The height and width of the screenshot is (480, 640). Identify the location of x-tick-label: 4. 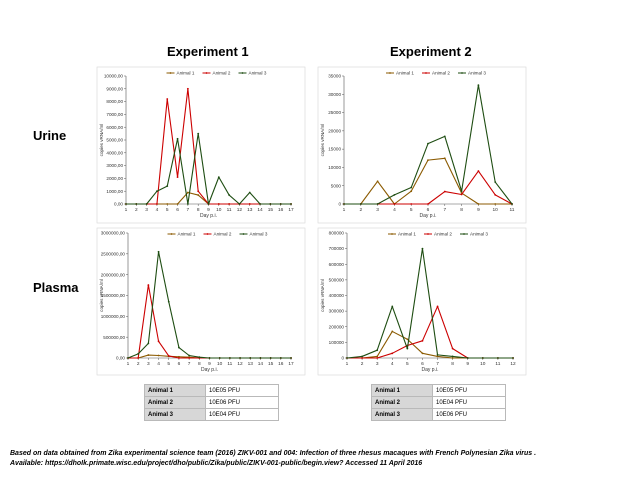
(157, 210).